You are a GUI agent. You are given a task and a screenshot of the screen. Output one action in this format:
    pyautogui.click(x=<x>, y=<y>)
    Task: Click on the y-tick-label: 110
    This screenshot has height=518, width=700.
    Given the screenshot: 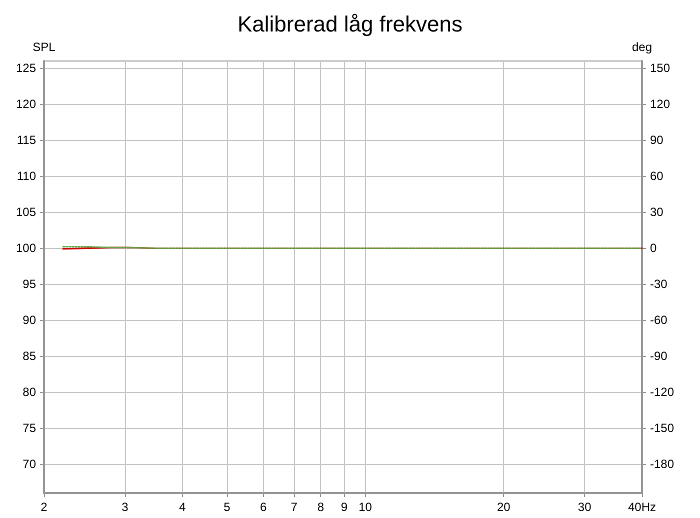 What is the action you would take?
    pyautogui.click(x=26, y=176)
    